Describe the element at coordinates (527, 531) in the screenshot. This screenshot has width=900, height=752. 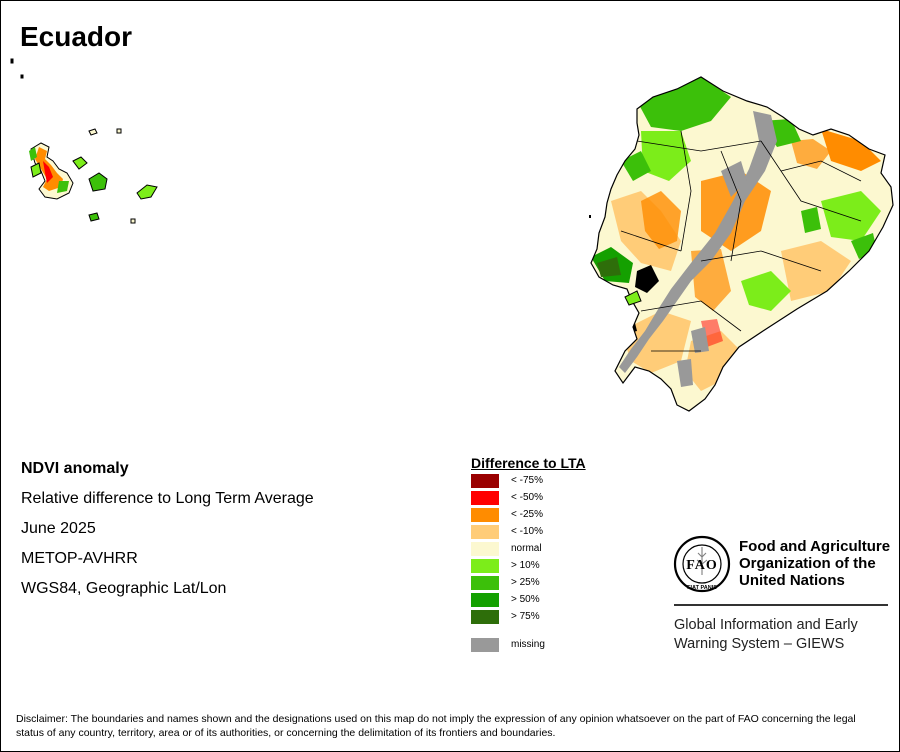
I see `legend-label: < -10%` at that location.